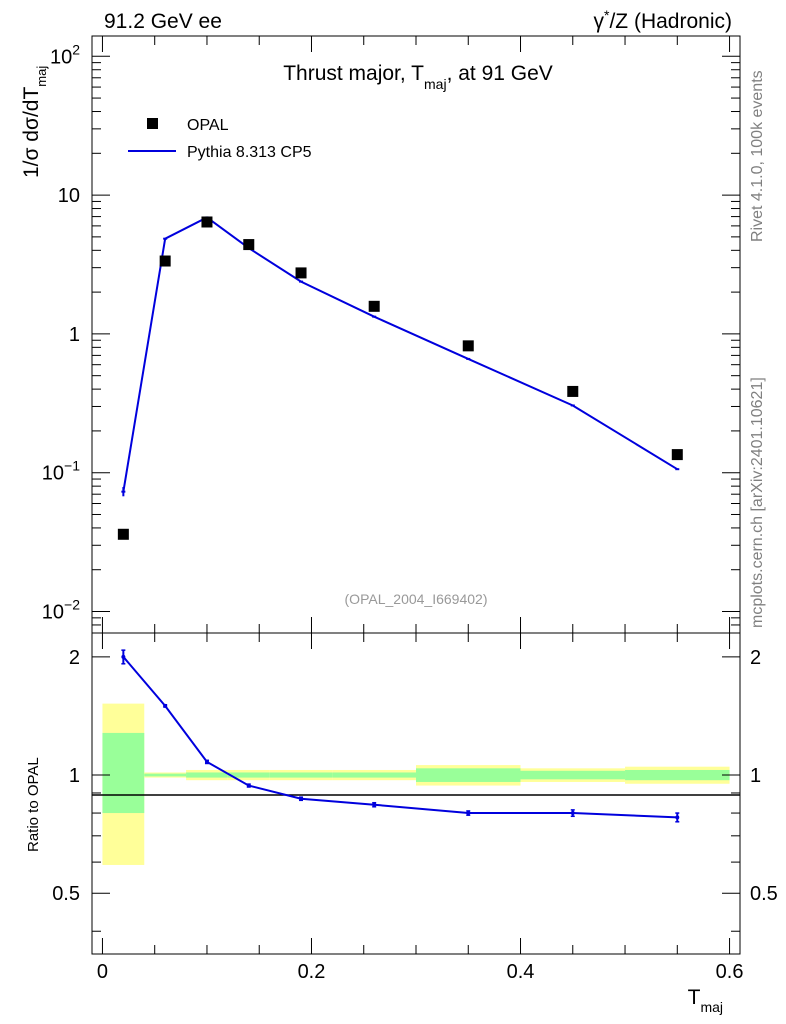 Image resolution: width=786 pixels, height=1024 pixels. Describe the element at coordinates (249, 152) in the screenshot. I see `legend-pythia-label: Pythia 8.313 CP5` at that location.